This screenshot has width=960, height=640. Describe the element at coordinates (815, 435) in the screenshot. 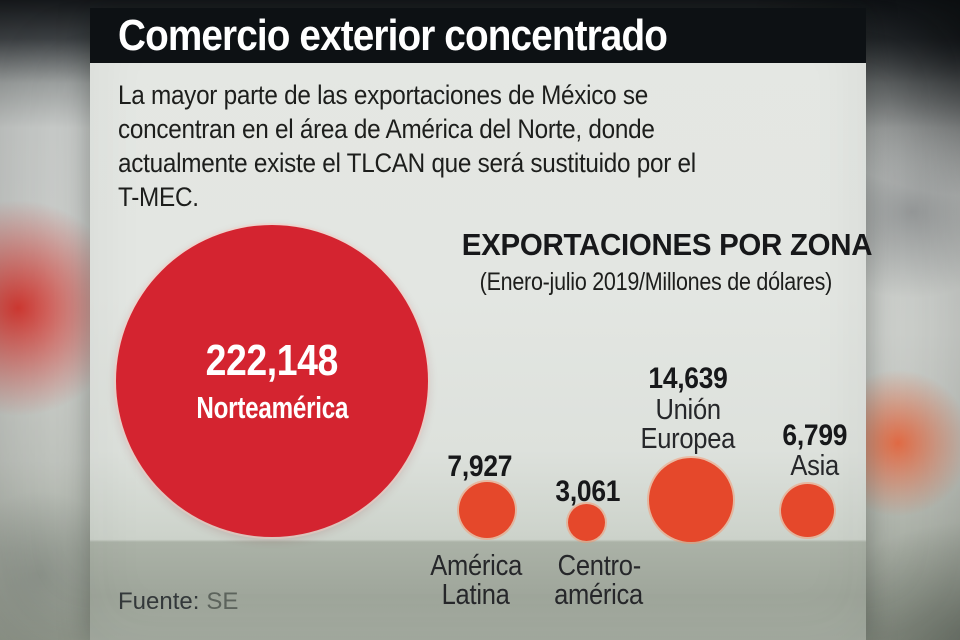

I see `bubble-value-asia: 6,799` at that location.